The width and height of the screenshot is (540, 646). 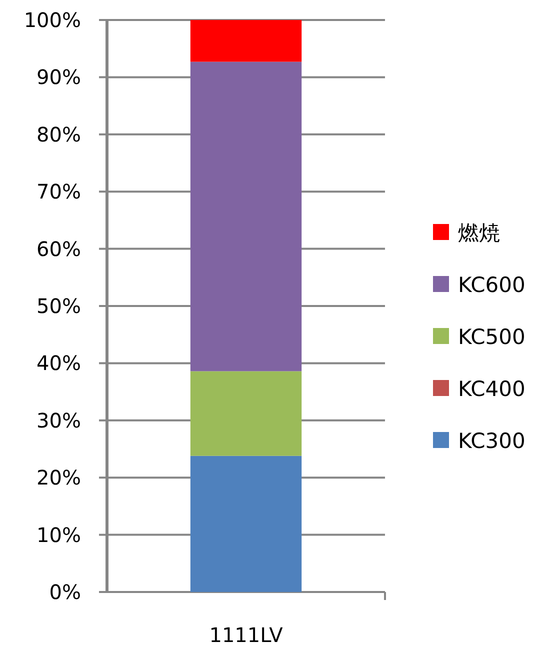 I want to click on y-tick-label: 20%, so click(x=58, y=478).